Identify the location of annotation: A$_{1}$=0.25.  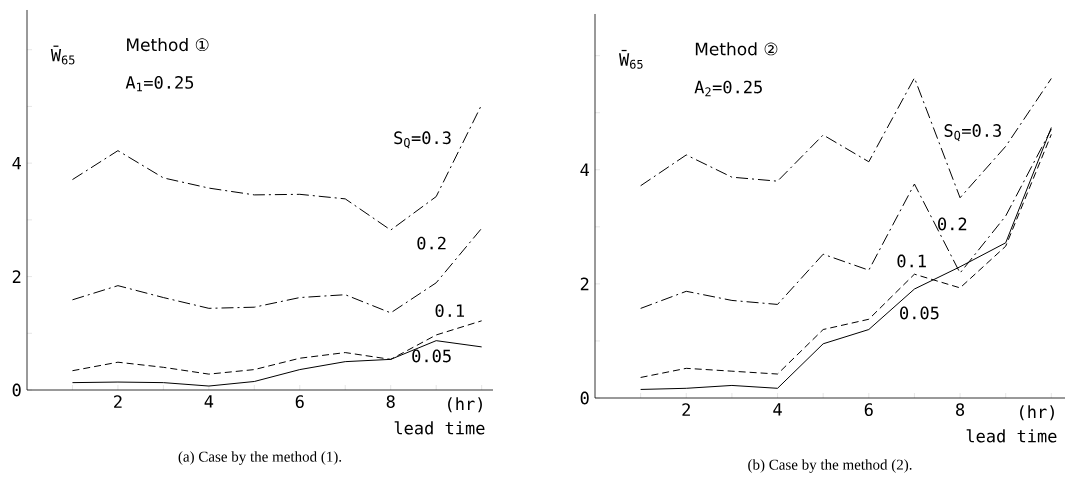
(159, 83).